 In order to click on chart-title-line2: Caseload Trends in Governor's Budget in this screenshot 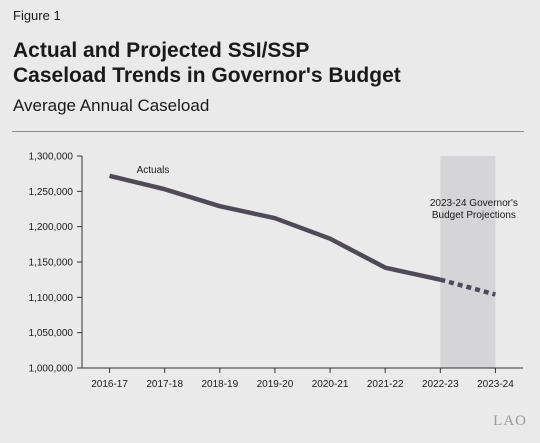, I will do `click(207, 75)`.